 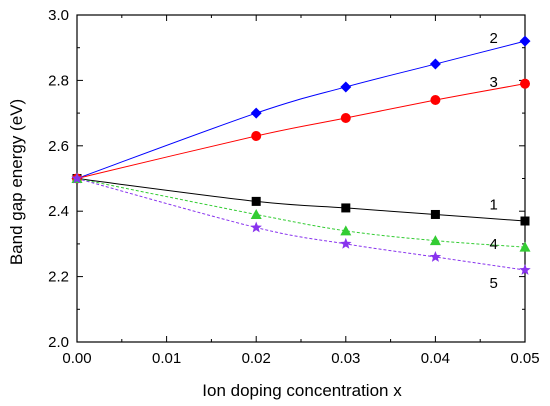 What do you see at coordinates (58, 80) in the screenshot?
I see `y-tick-label: 2.8` at bounding box center [58, 80].